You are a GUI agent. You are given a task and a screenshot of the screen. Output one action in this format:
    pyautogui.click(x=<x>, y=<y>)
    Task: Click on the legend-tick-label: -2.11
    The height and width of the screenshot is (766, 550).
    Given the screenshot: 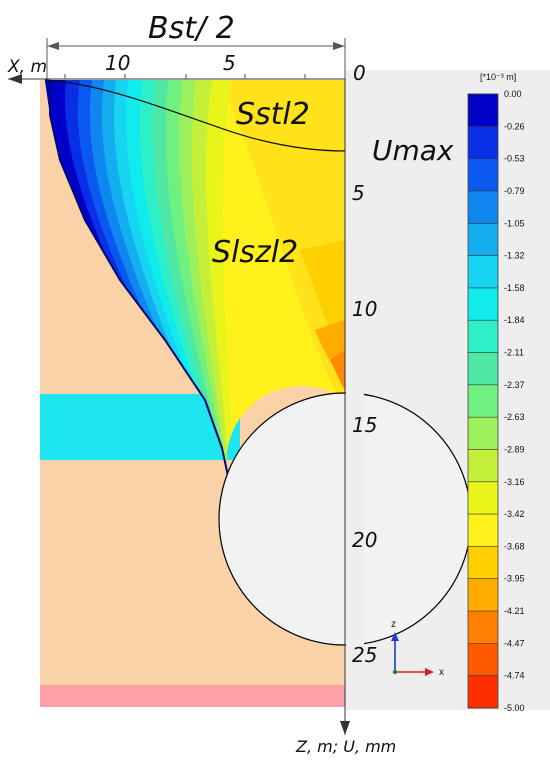 What is the action you would take?
    pyautogui.click(x=514, y=353)
    